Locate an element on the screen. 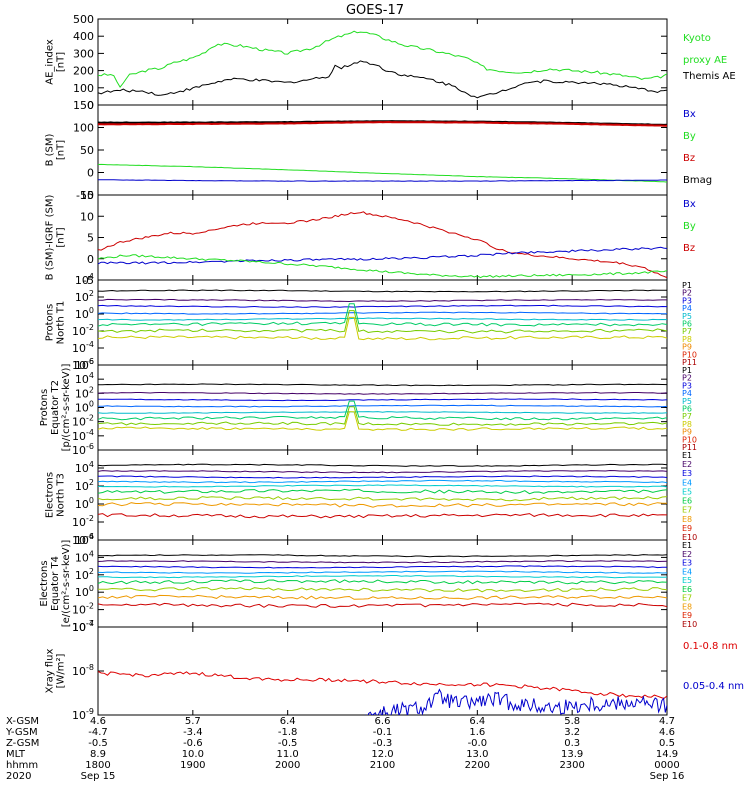 This screenshot has height=800, width=750. legend-entry: E8 is located at coordinates (687, 606).